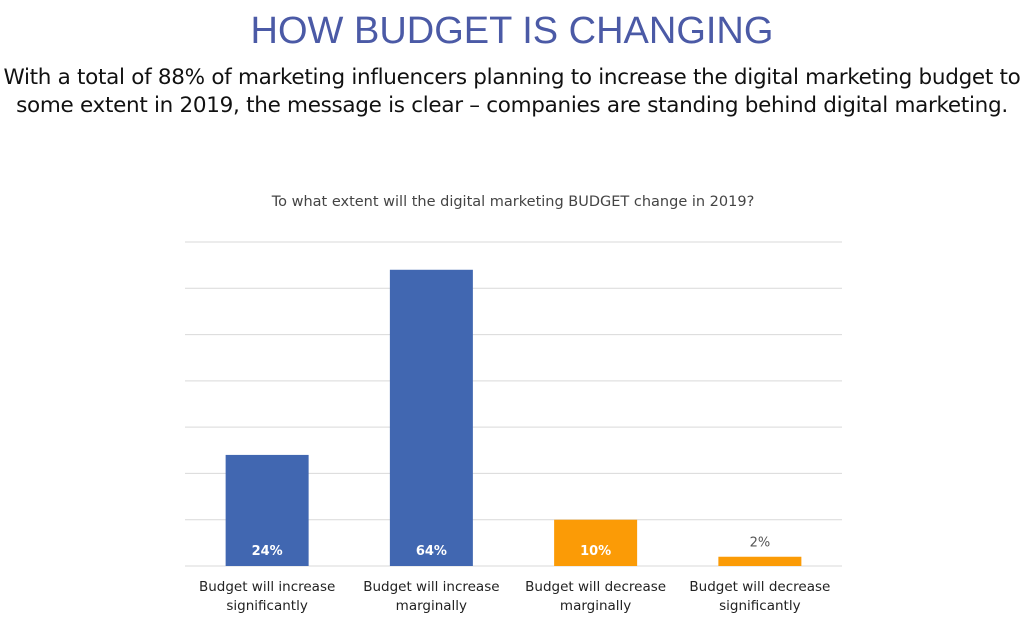 The image size is (1024, 627). Describe the element at coordinates (595, 551) in the screenshot. I see `data-label: 10%` at that location.